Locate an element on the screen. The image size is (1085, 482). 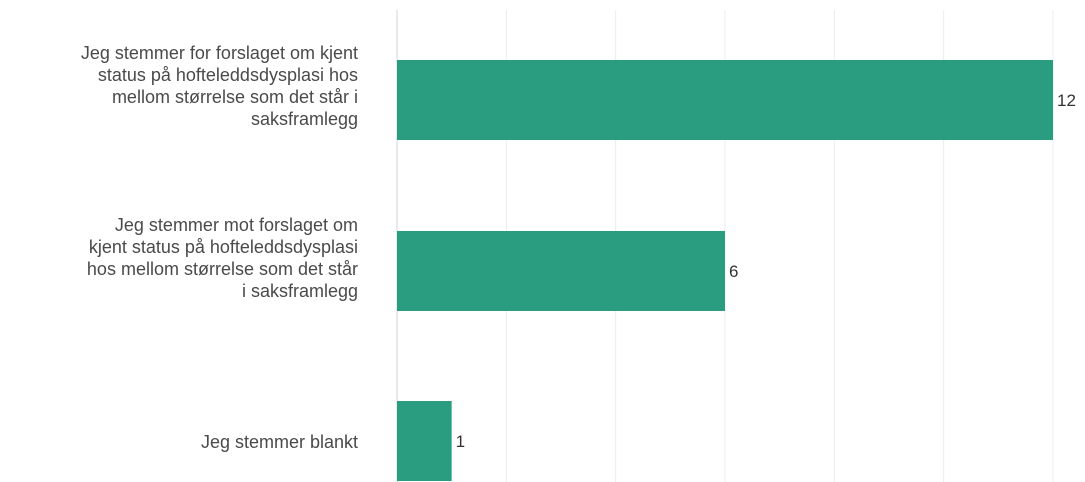
category-label-2: Jeg stemmer blankt is located at coordinates (179, 442).